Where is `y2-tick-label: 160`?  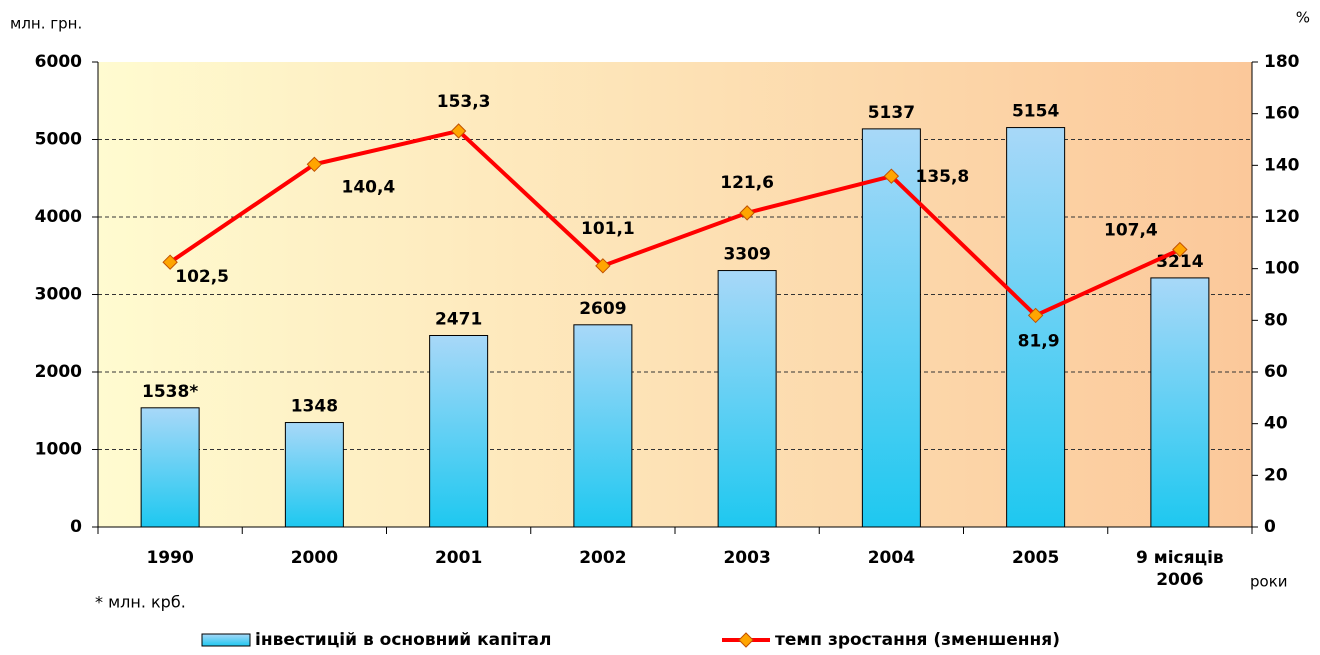 y2-tick-label: 160 is located at coordinates (1282, 114).